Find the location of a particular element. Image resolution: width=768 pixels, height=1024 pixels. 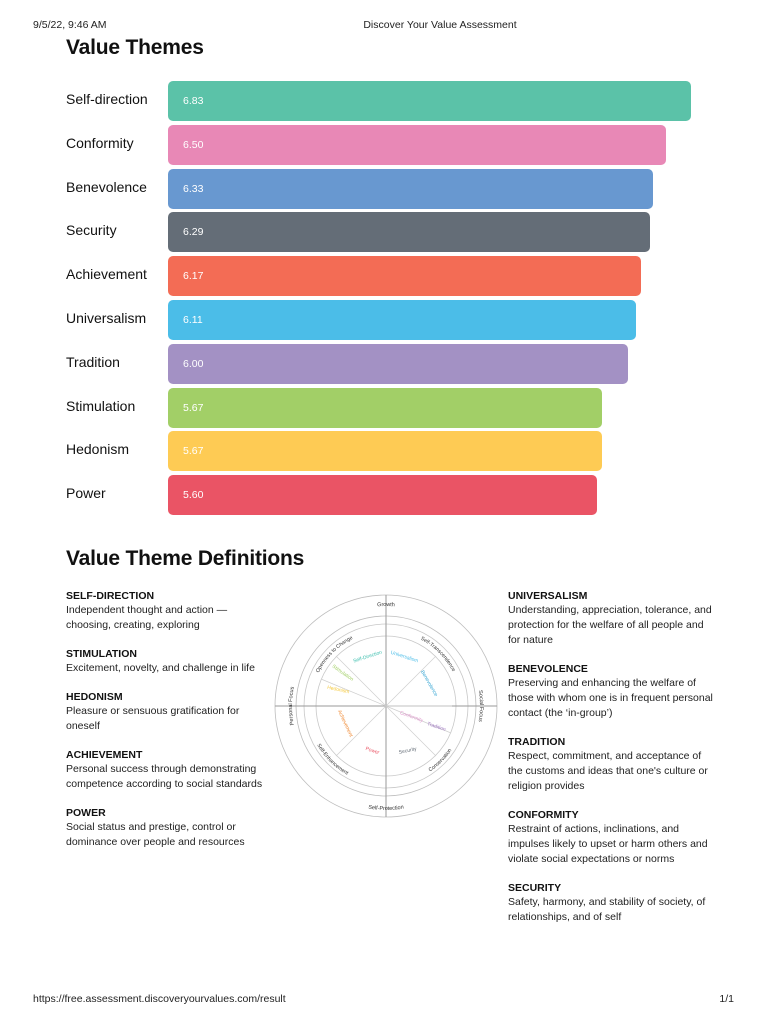

bar-label: Self-direction is located at coordinates (107, 99).